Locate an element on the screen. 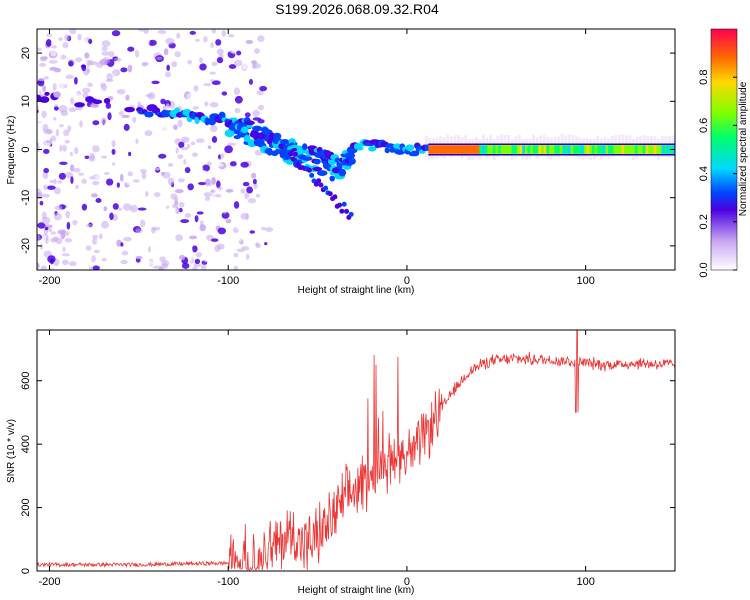 The width and height of the screenshot is (750, 600). snr-x-label: Height of straight line (km) is located at coordinates (356, 590).